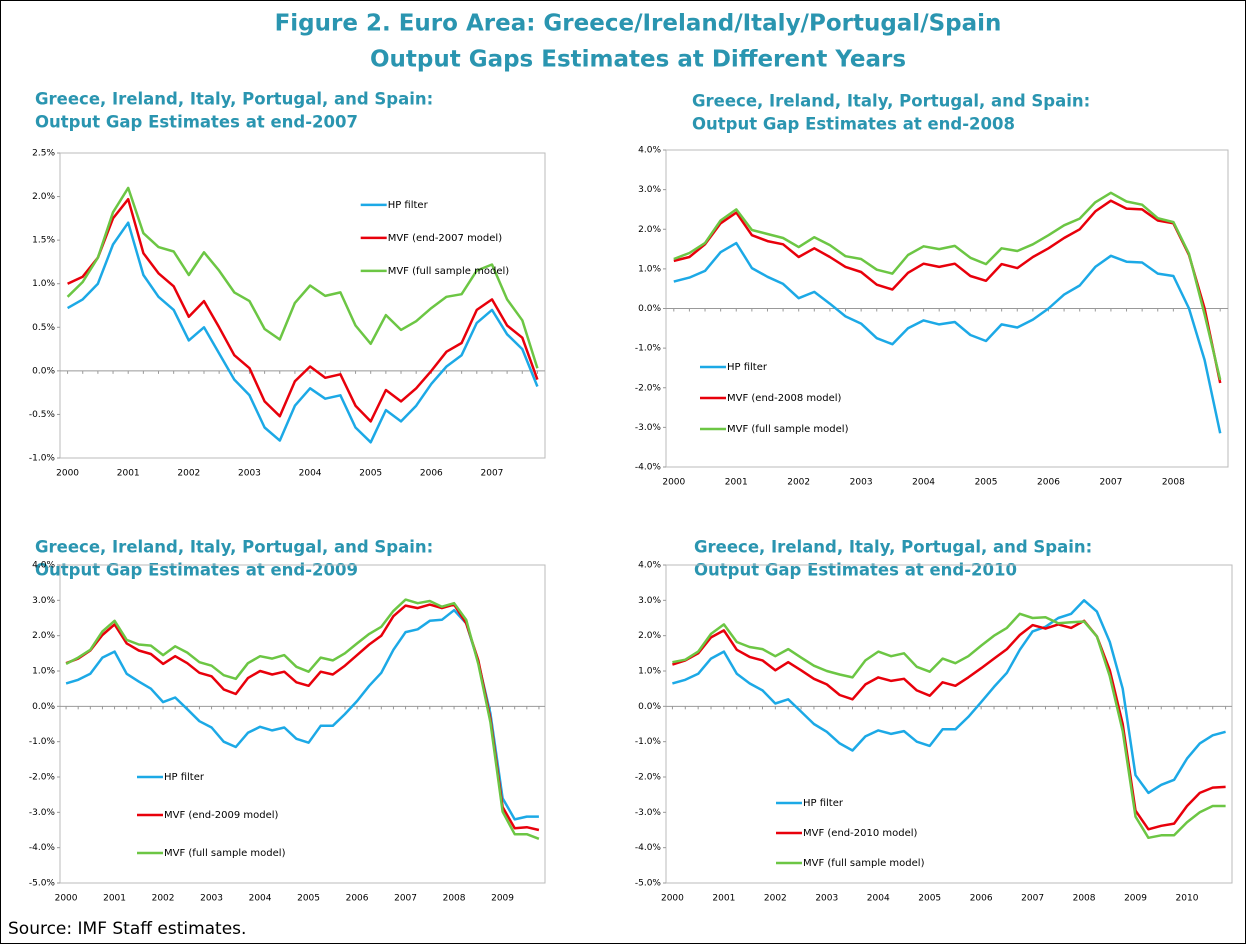  What do you see at coordinates (1187, 899) in the screenshot?
I see `x-tick-label: 2010` at bounding box center [1187, 899].